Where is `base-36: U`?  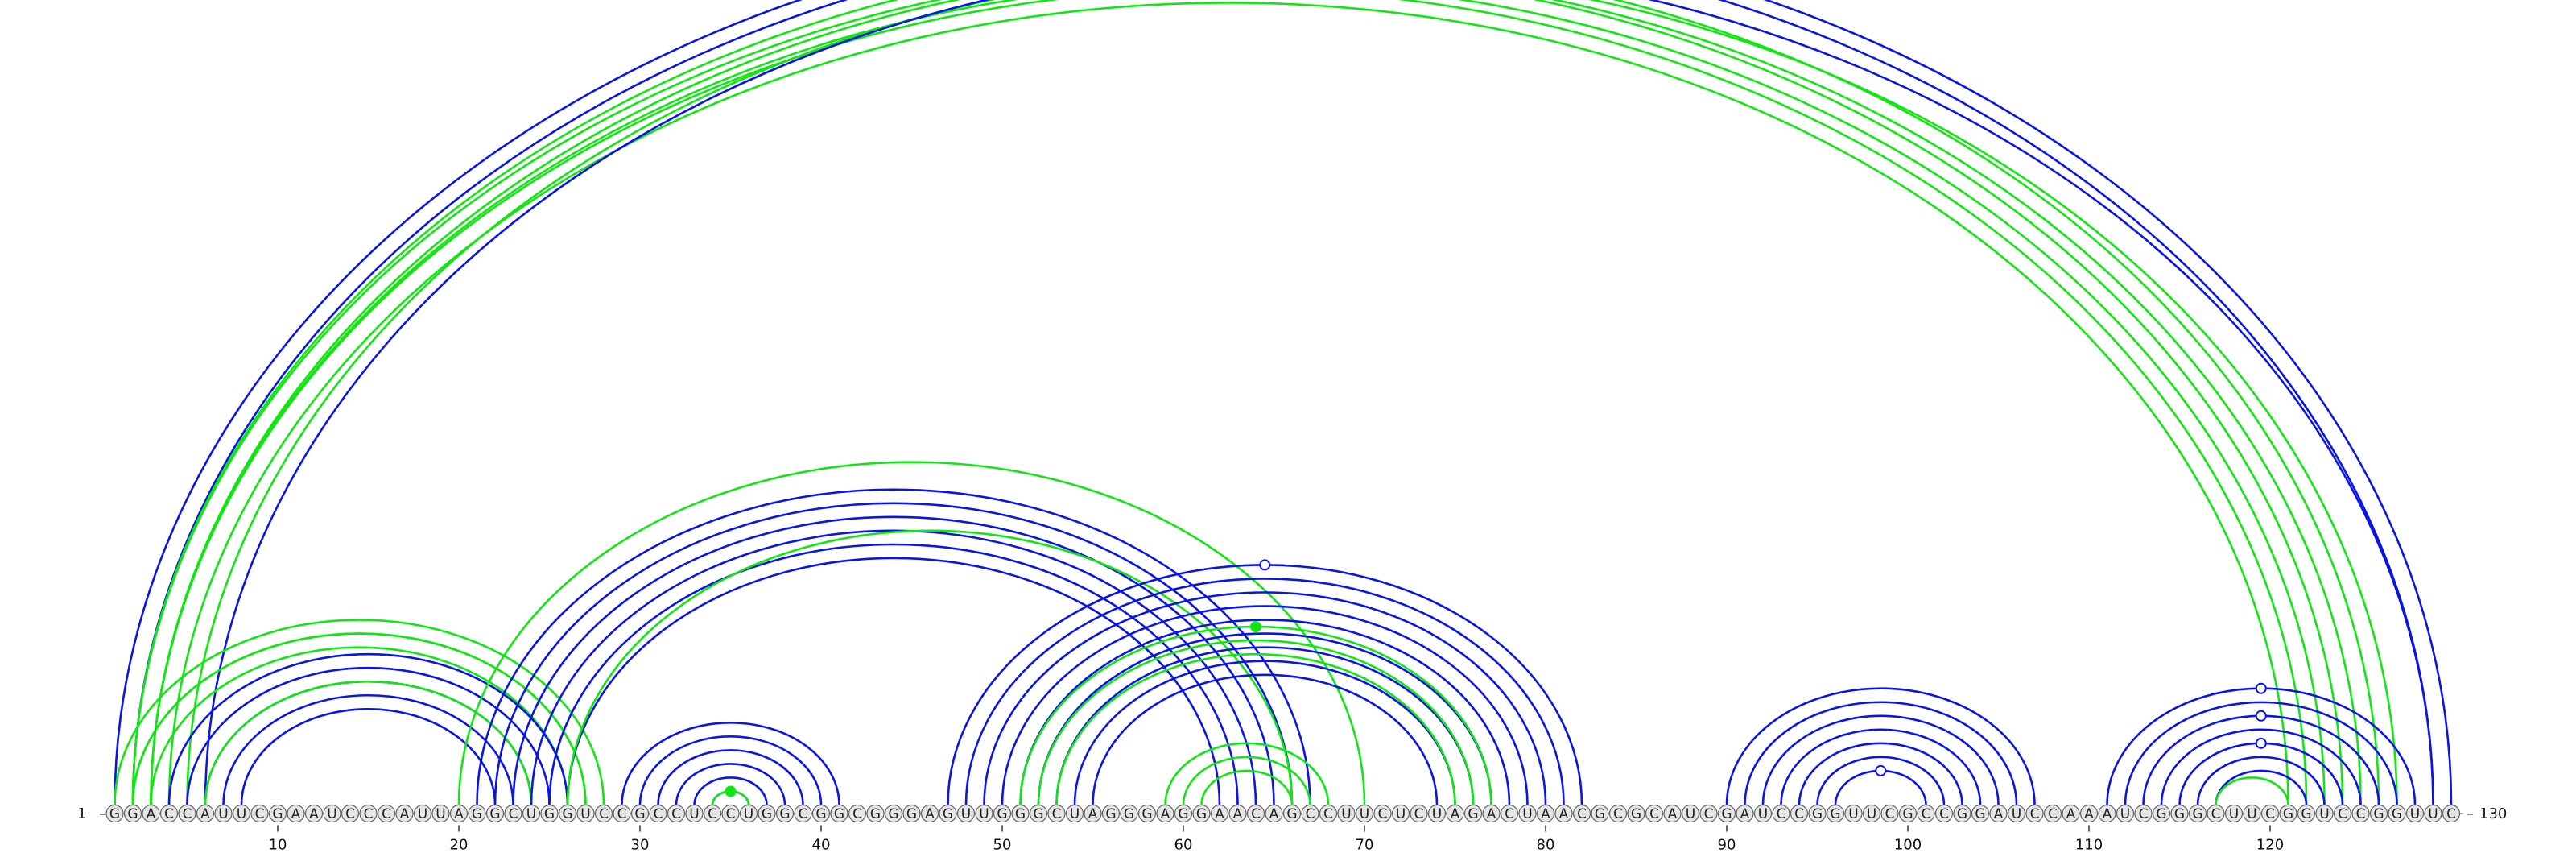
base-36: U is located at coordinates (748, 813).